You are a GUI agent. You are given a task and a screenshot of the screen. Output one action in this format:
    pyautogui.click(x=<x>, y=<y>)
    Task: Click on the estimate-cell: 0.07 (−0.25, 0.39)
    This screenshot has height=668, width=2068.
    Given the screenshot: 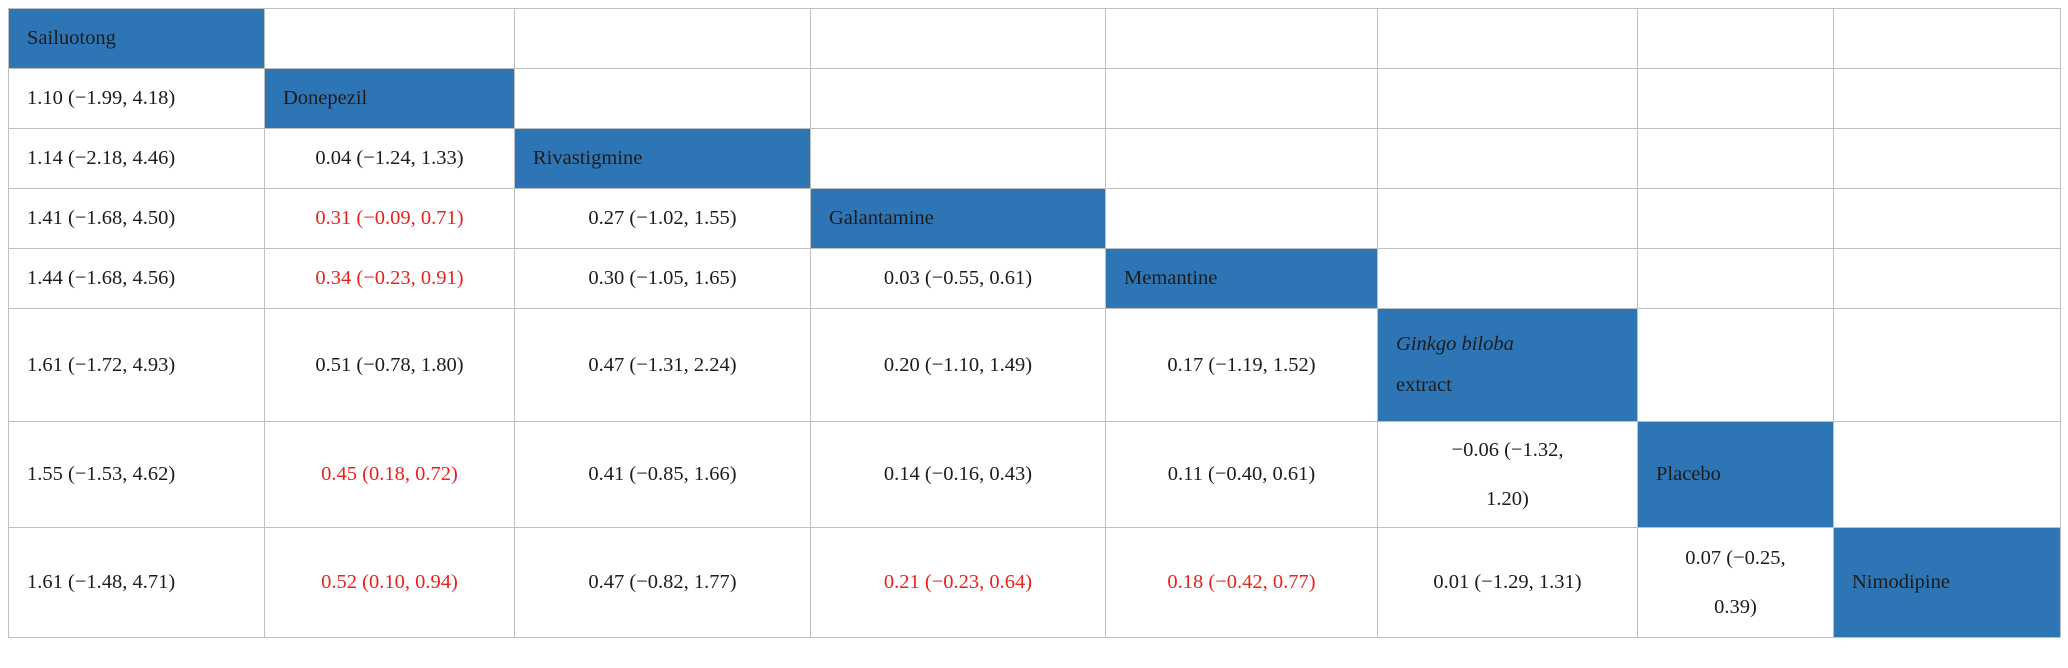 What is the action you would take?
    pyautogui.click(x=1735, y=582)
    